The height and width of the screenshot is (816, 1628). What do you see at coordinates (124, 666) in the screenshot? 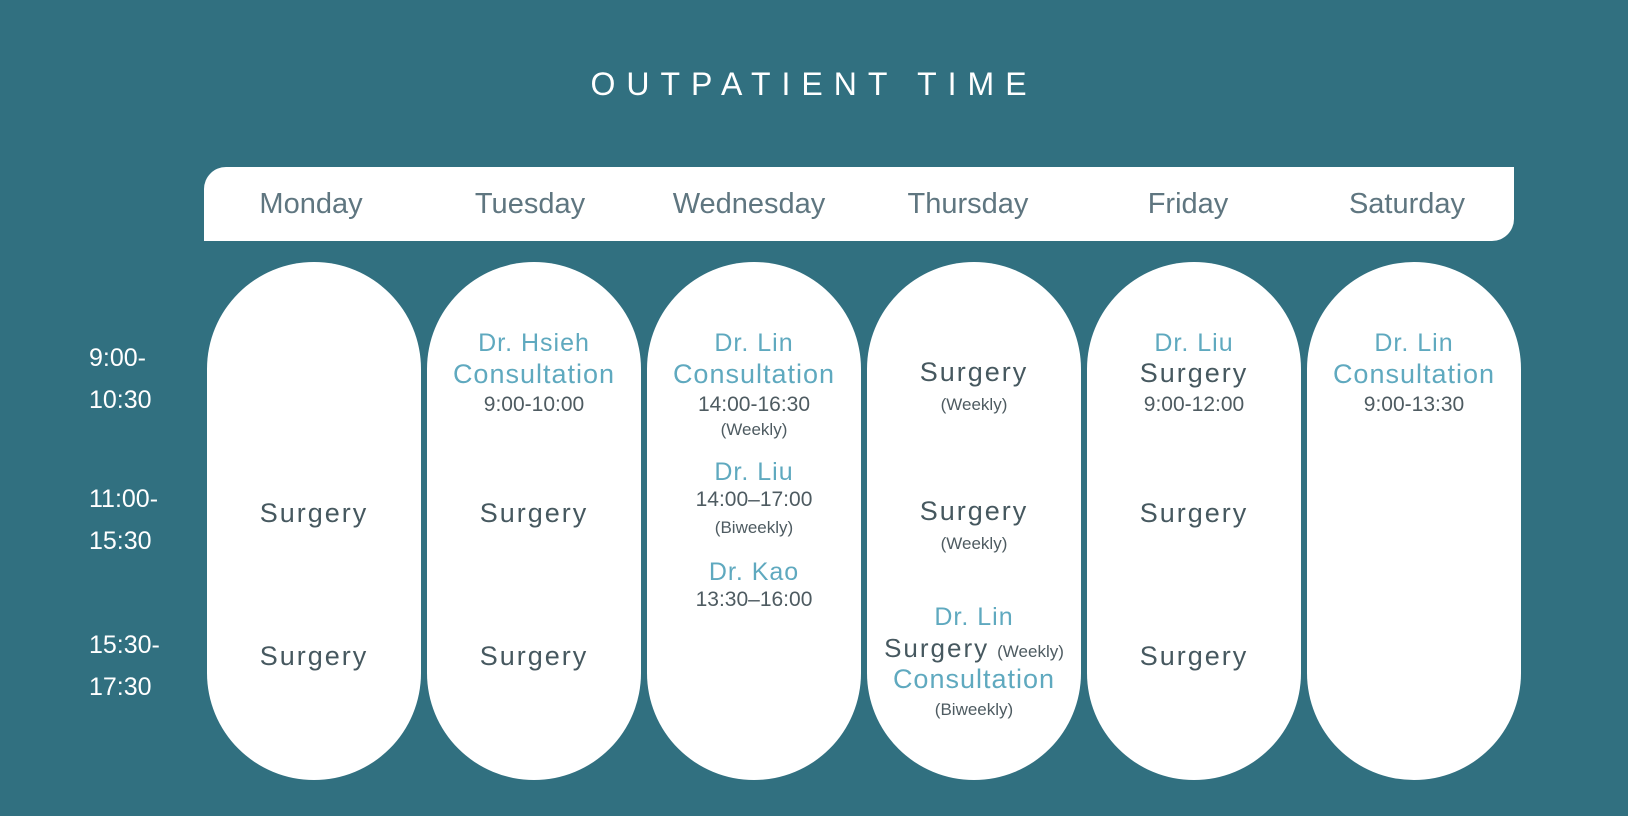
I see `time-slot-3: 15:30- 17:30` at bounding box center [124, 666].